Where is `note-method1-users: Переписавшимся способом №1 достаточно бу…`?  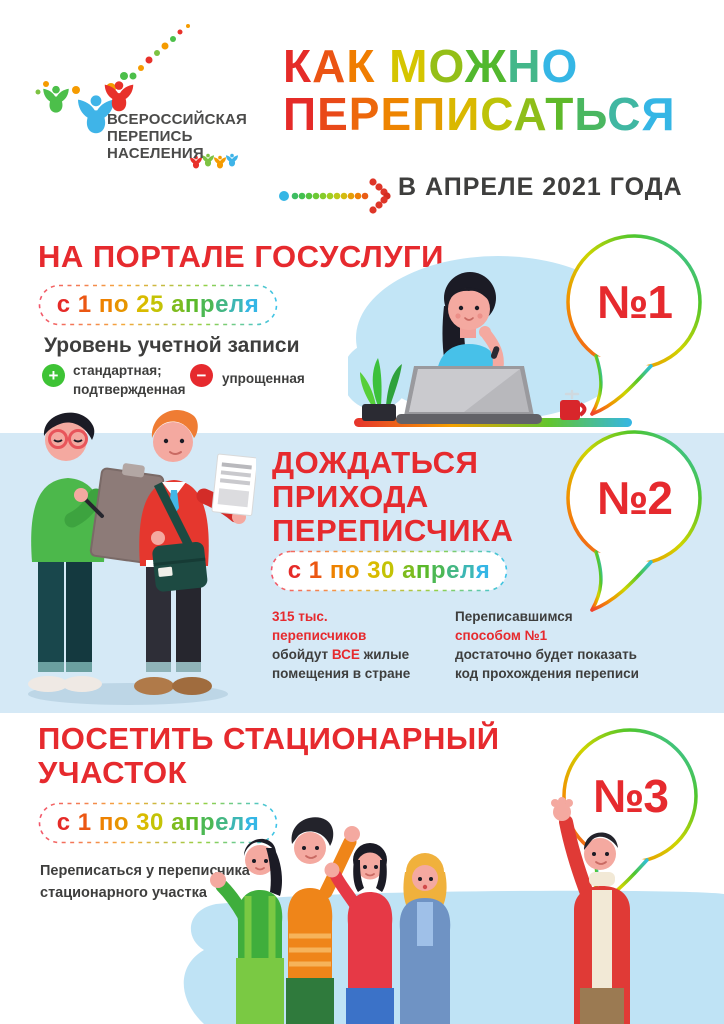
note-method1-users: Переписавшимся способом №1 достаточно бу… is located at coordinates (585, 645).